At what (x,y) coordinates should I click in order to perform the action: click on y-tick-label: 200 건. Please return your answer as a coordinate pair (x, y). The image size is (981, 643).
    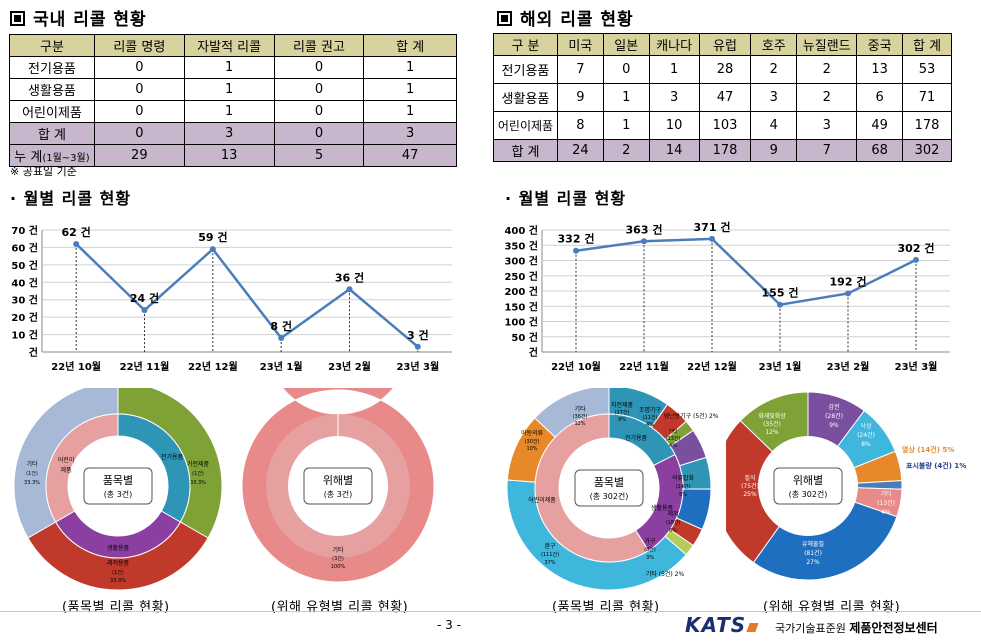
    Looking at the image, I should click on (521, 291).